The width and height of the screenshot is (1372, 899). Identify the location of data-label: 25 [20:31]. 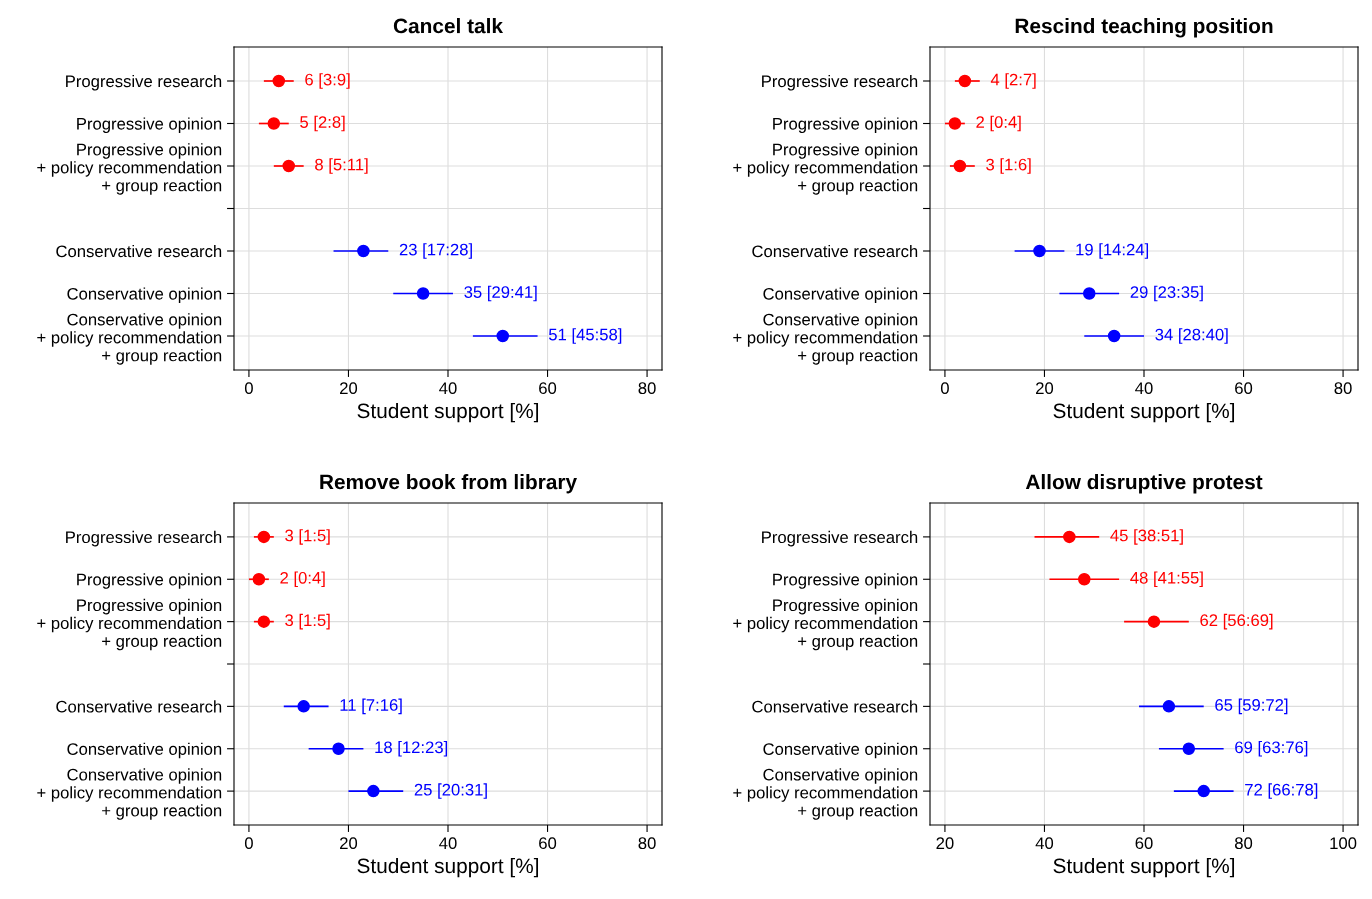
(450, 791).